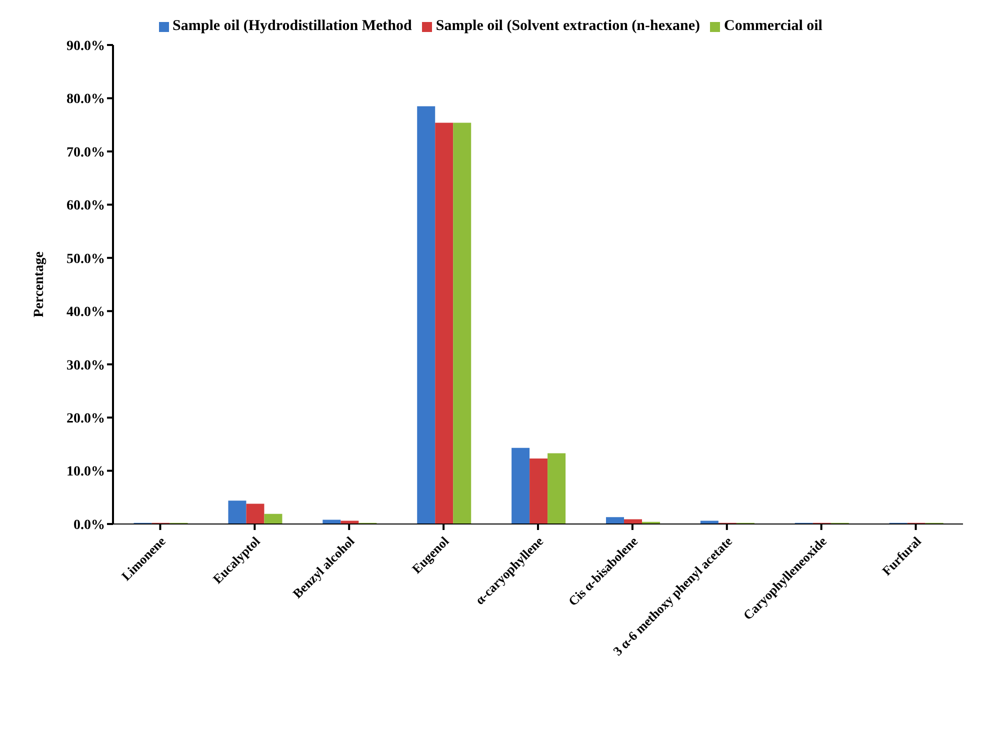  I want to click on y-axis-title: Percentage, so click(39, 285).